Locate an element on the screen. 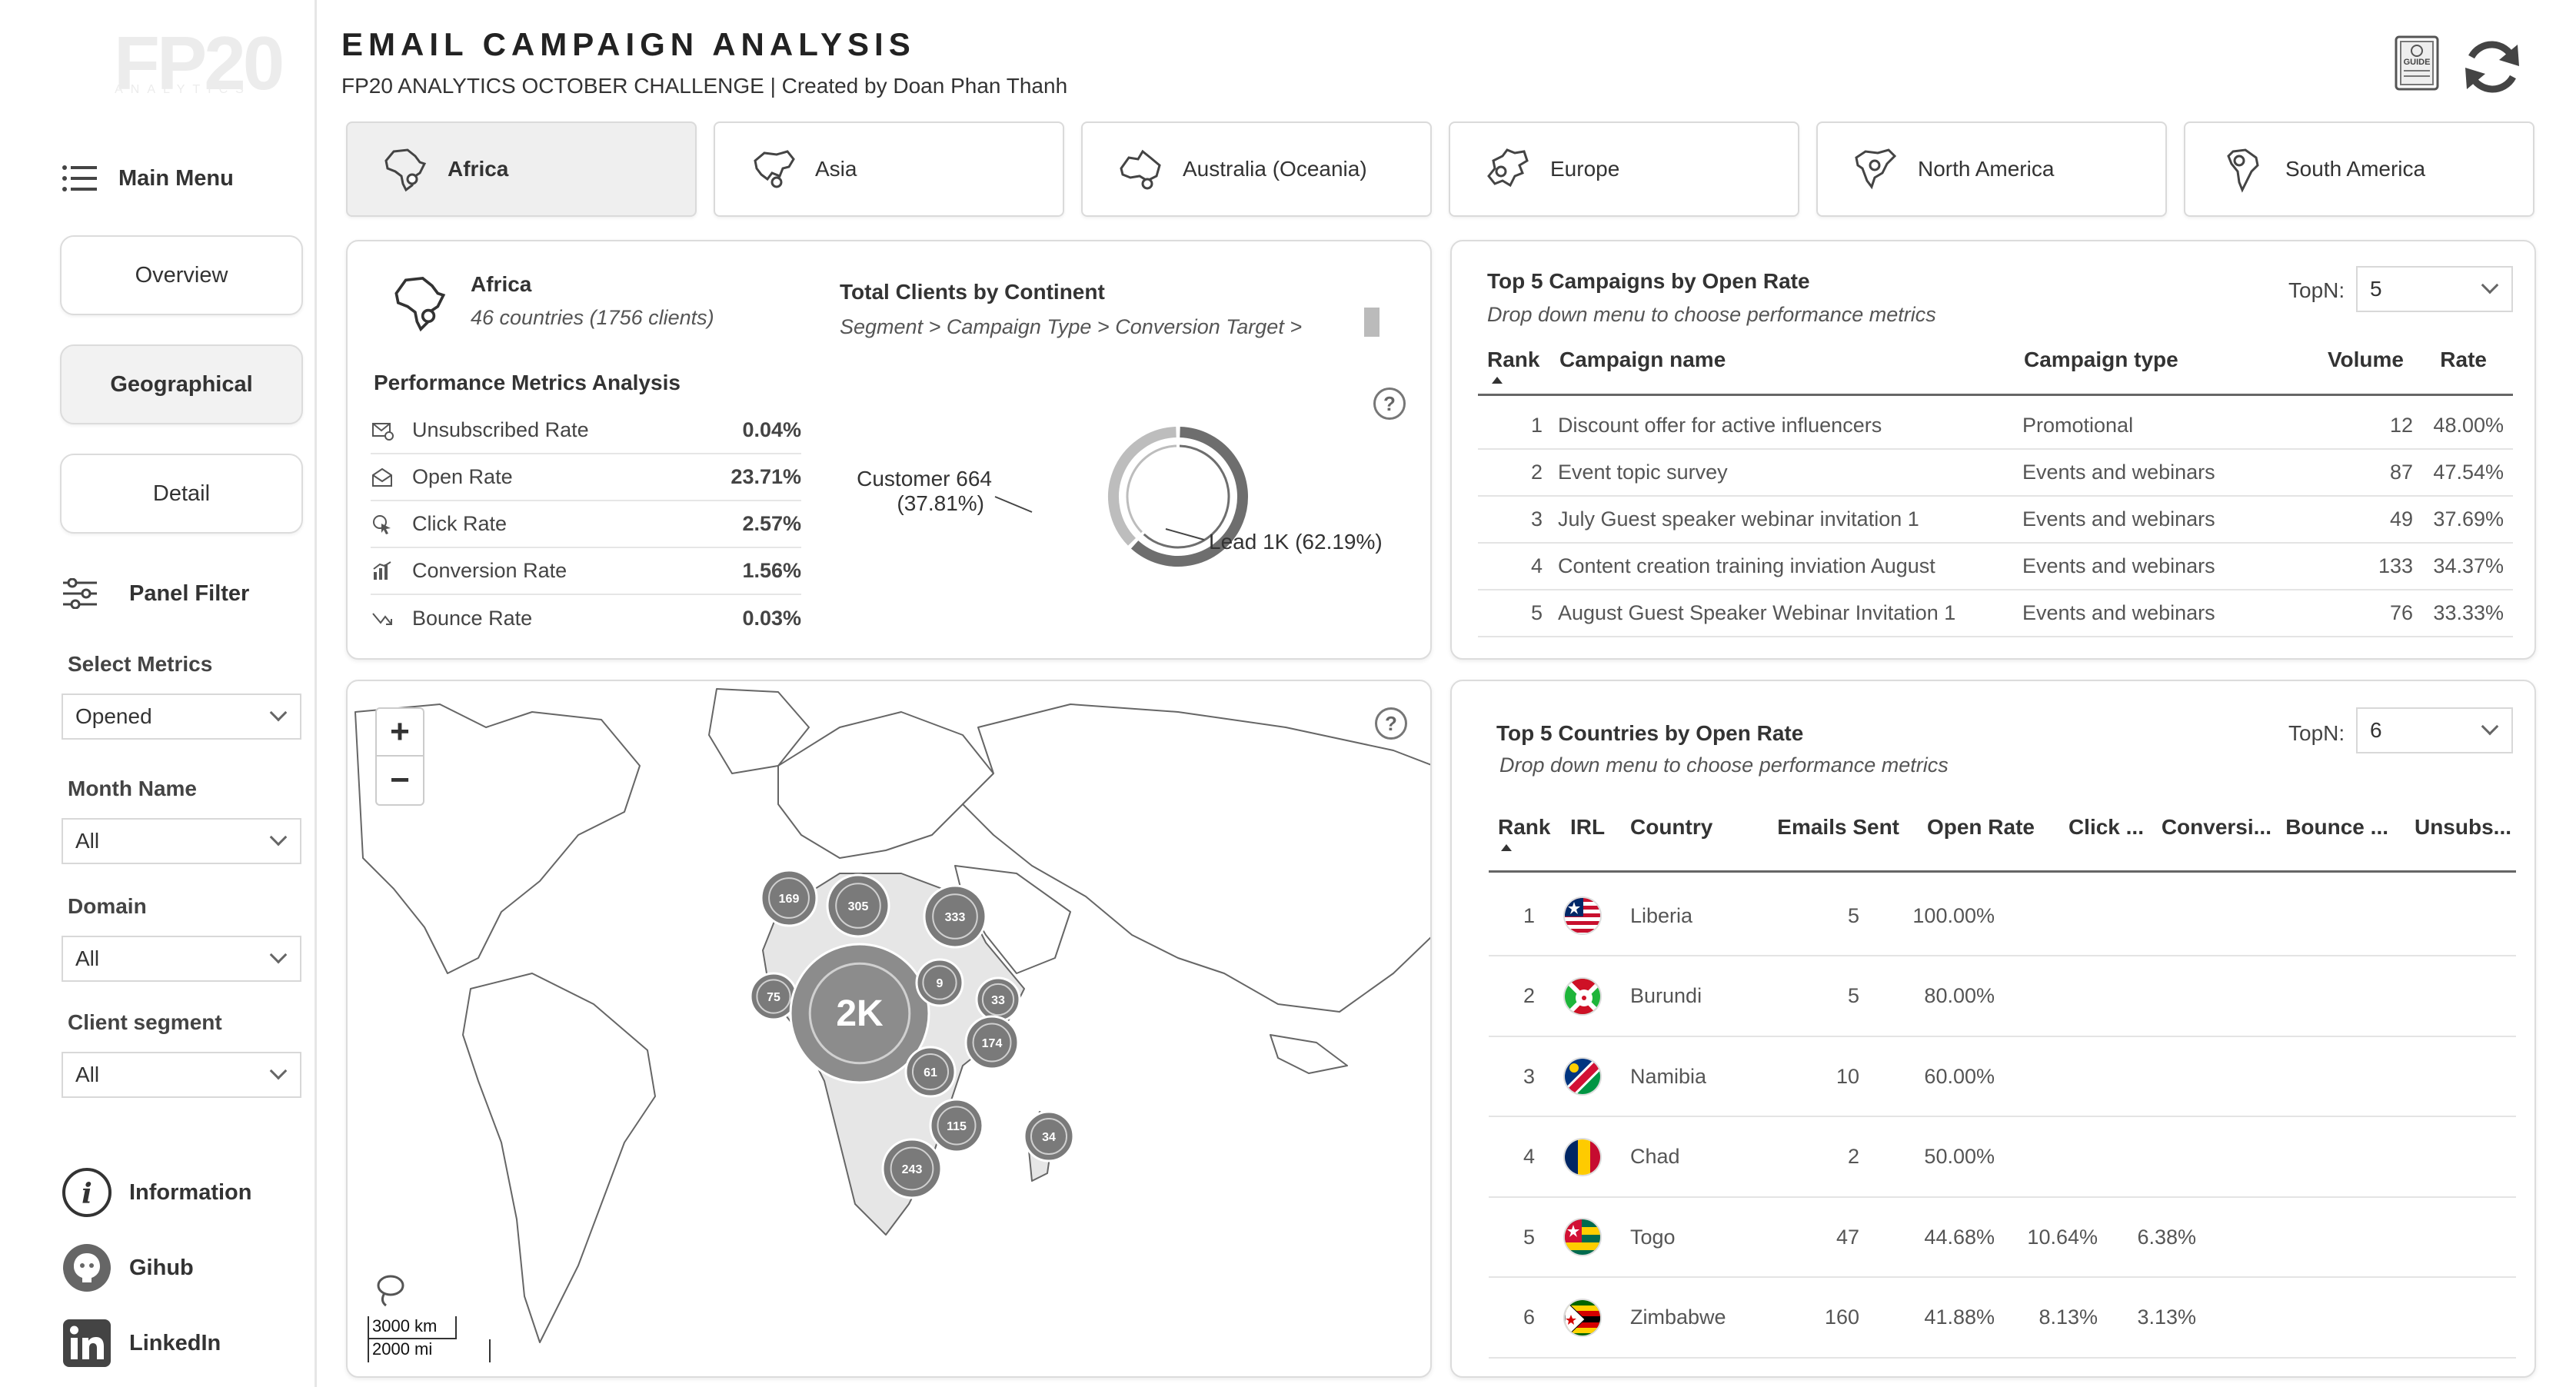  domain-dropdown: All is located at coordinates (181, 959).